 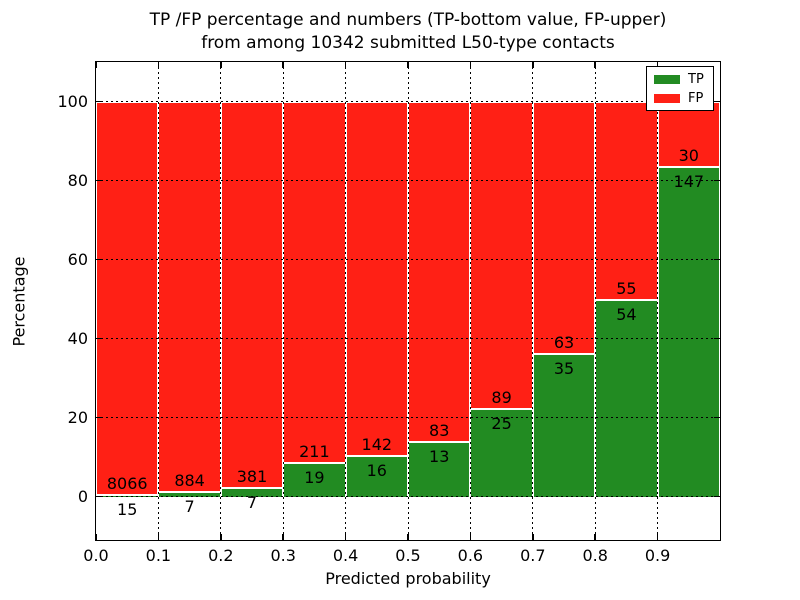 I want to click on fp-count-label: 83, so click(x=439, y=431).